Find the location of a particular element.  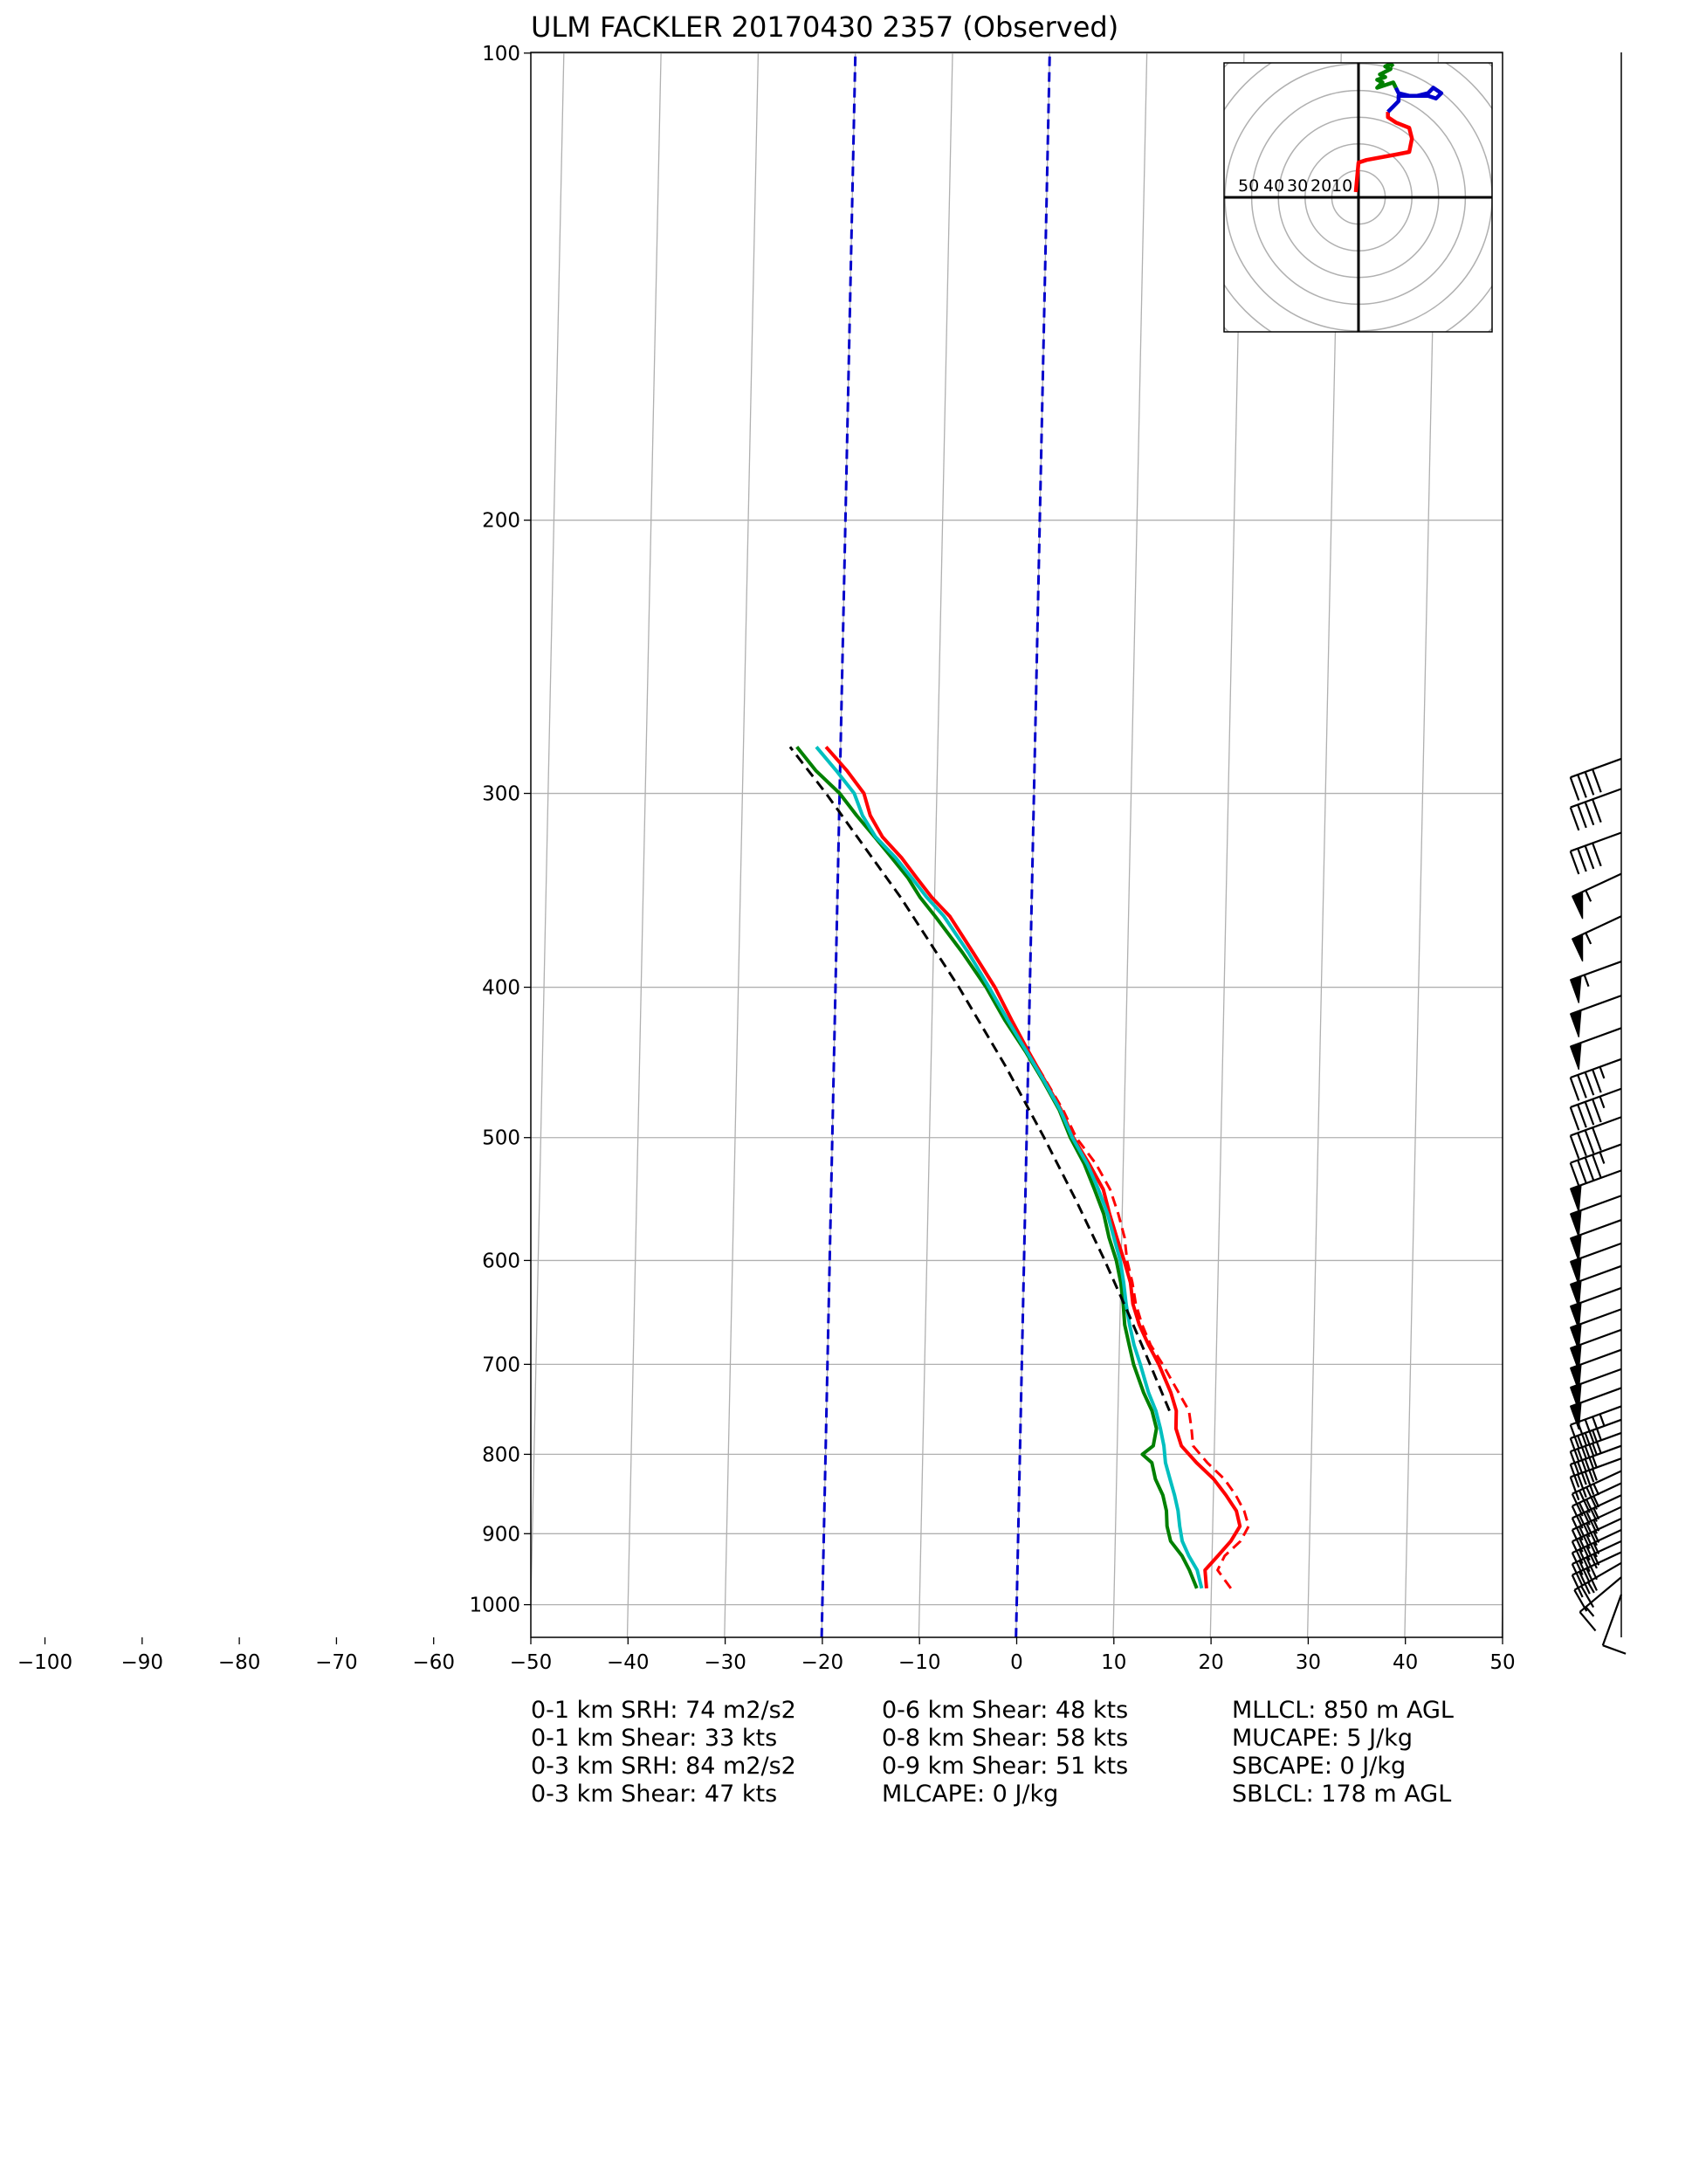

ytick-label: 300 is located at coordinates (501, 794).